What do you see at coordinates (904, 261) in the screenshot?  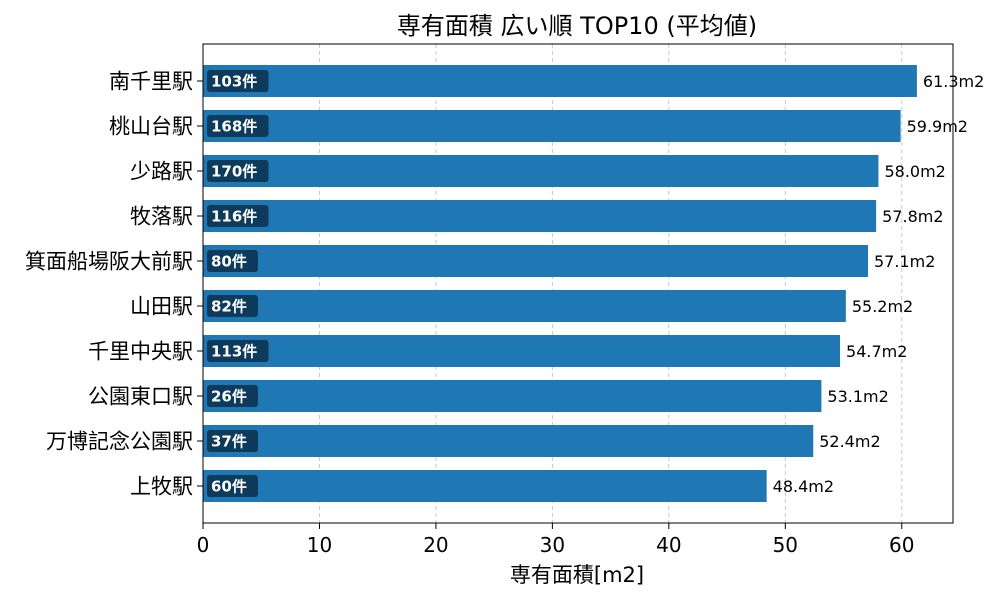 I see `value-label: 57.1m2` at bounding box center [904, 261].